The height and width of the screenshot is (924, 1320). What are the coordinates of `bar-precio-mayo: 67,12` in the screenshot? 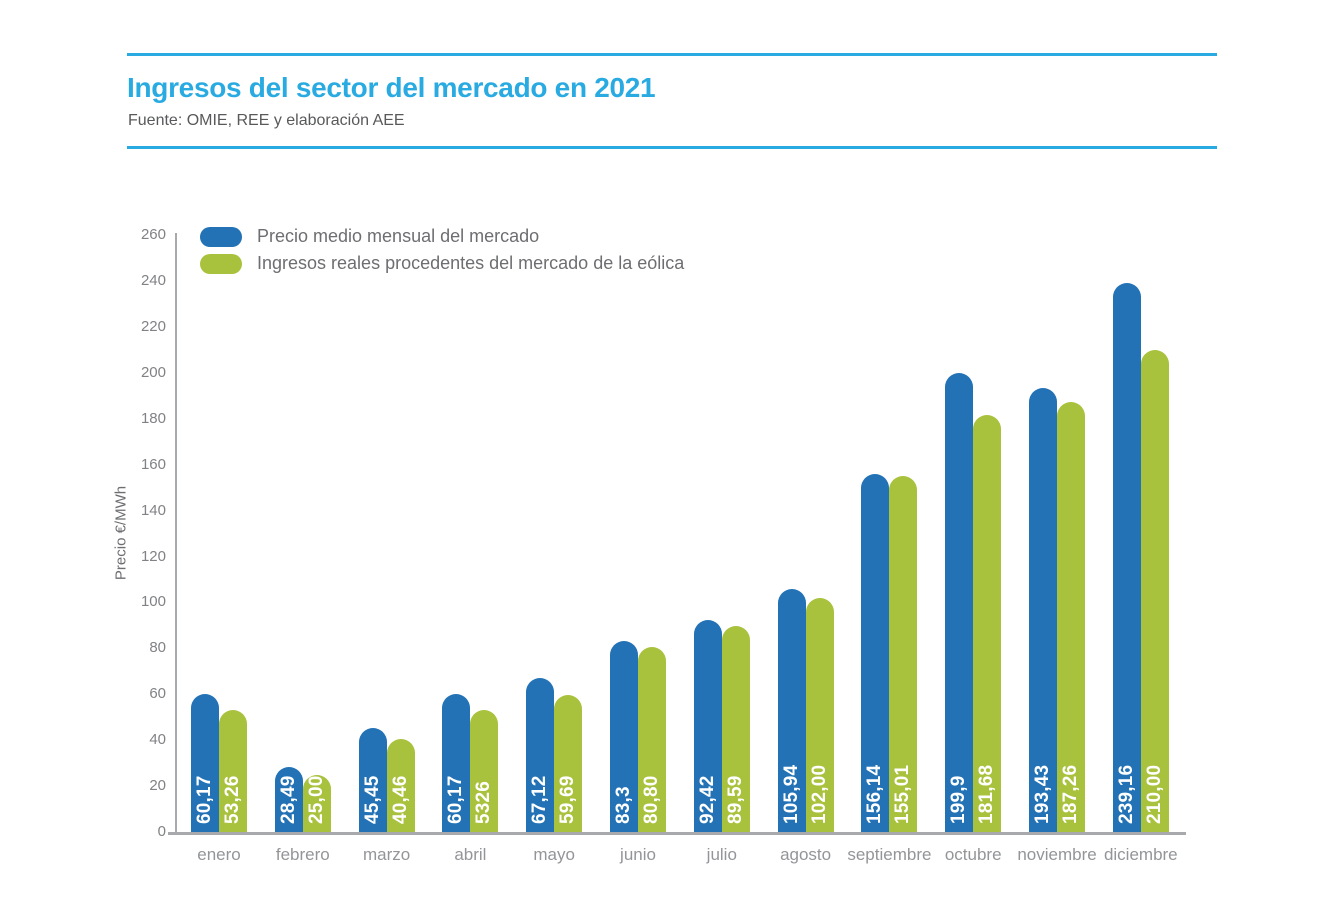 It's located at (540, 754).